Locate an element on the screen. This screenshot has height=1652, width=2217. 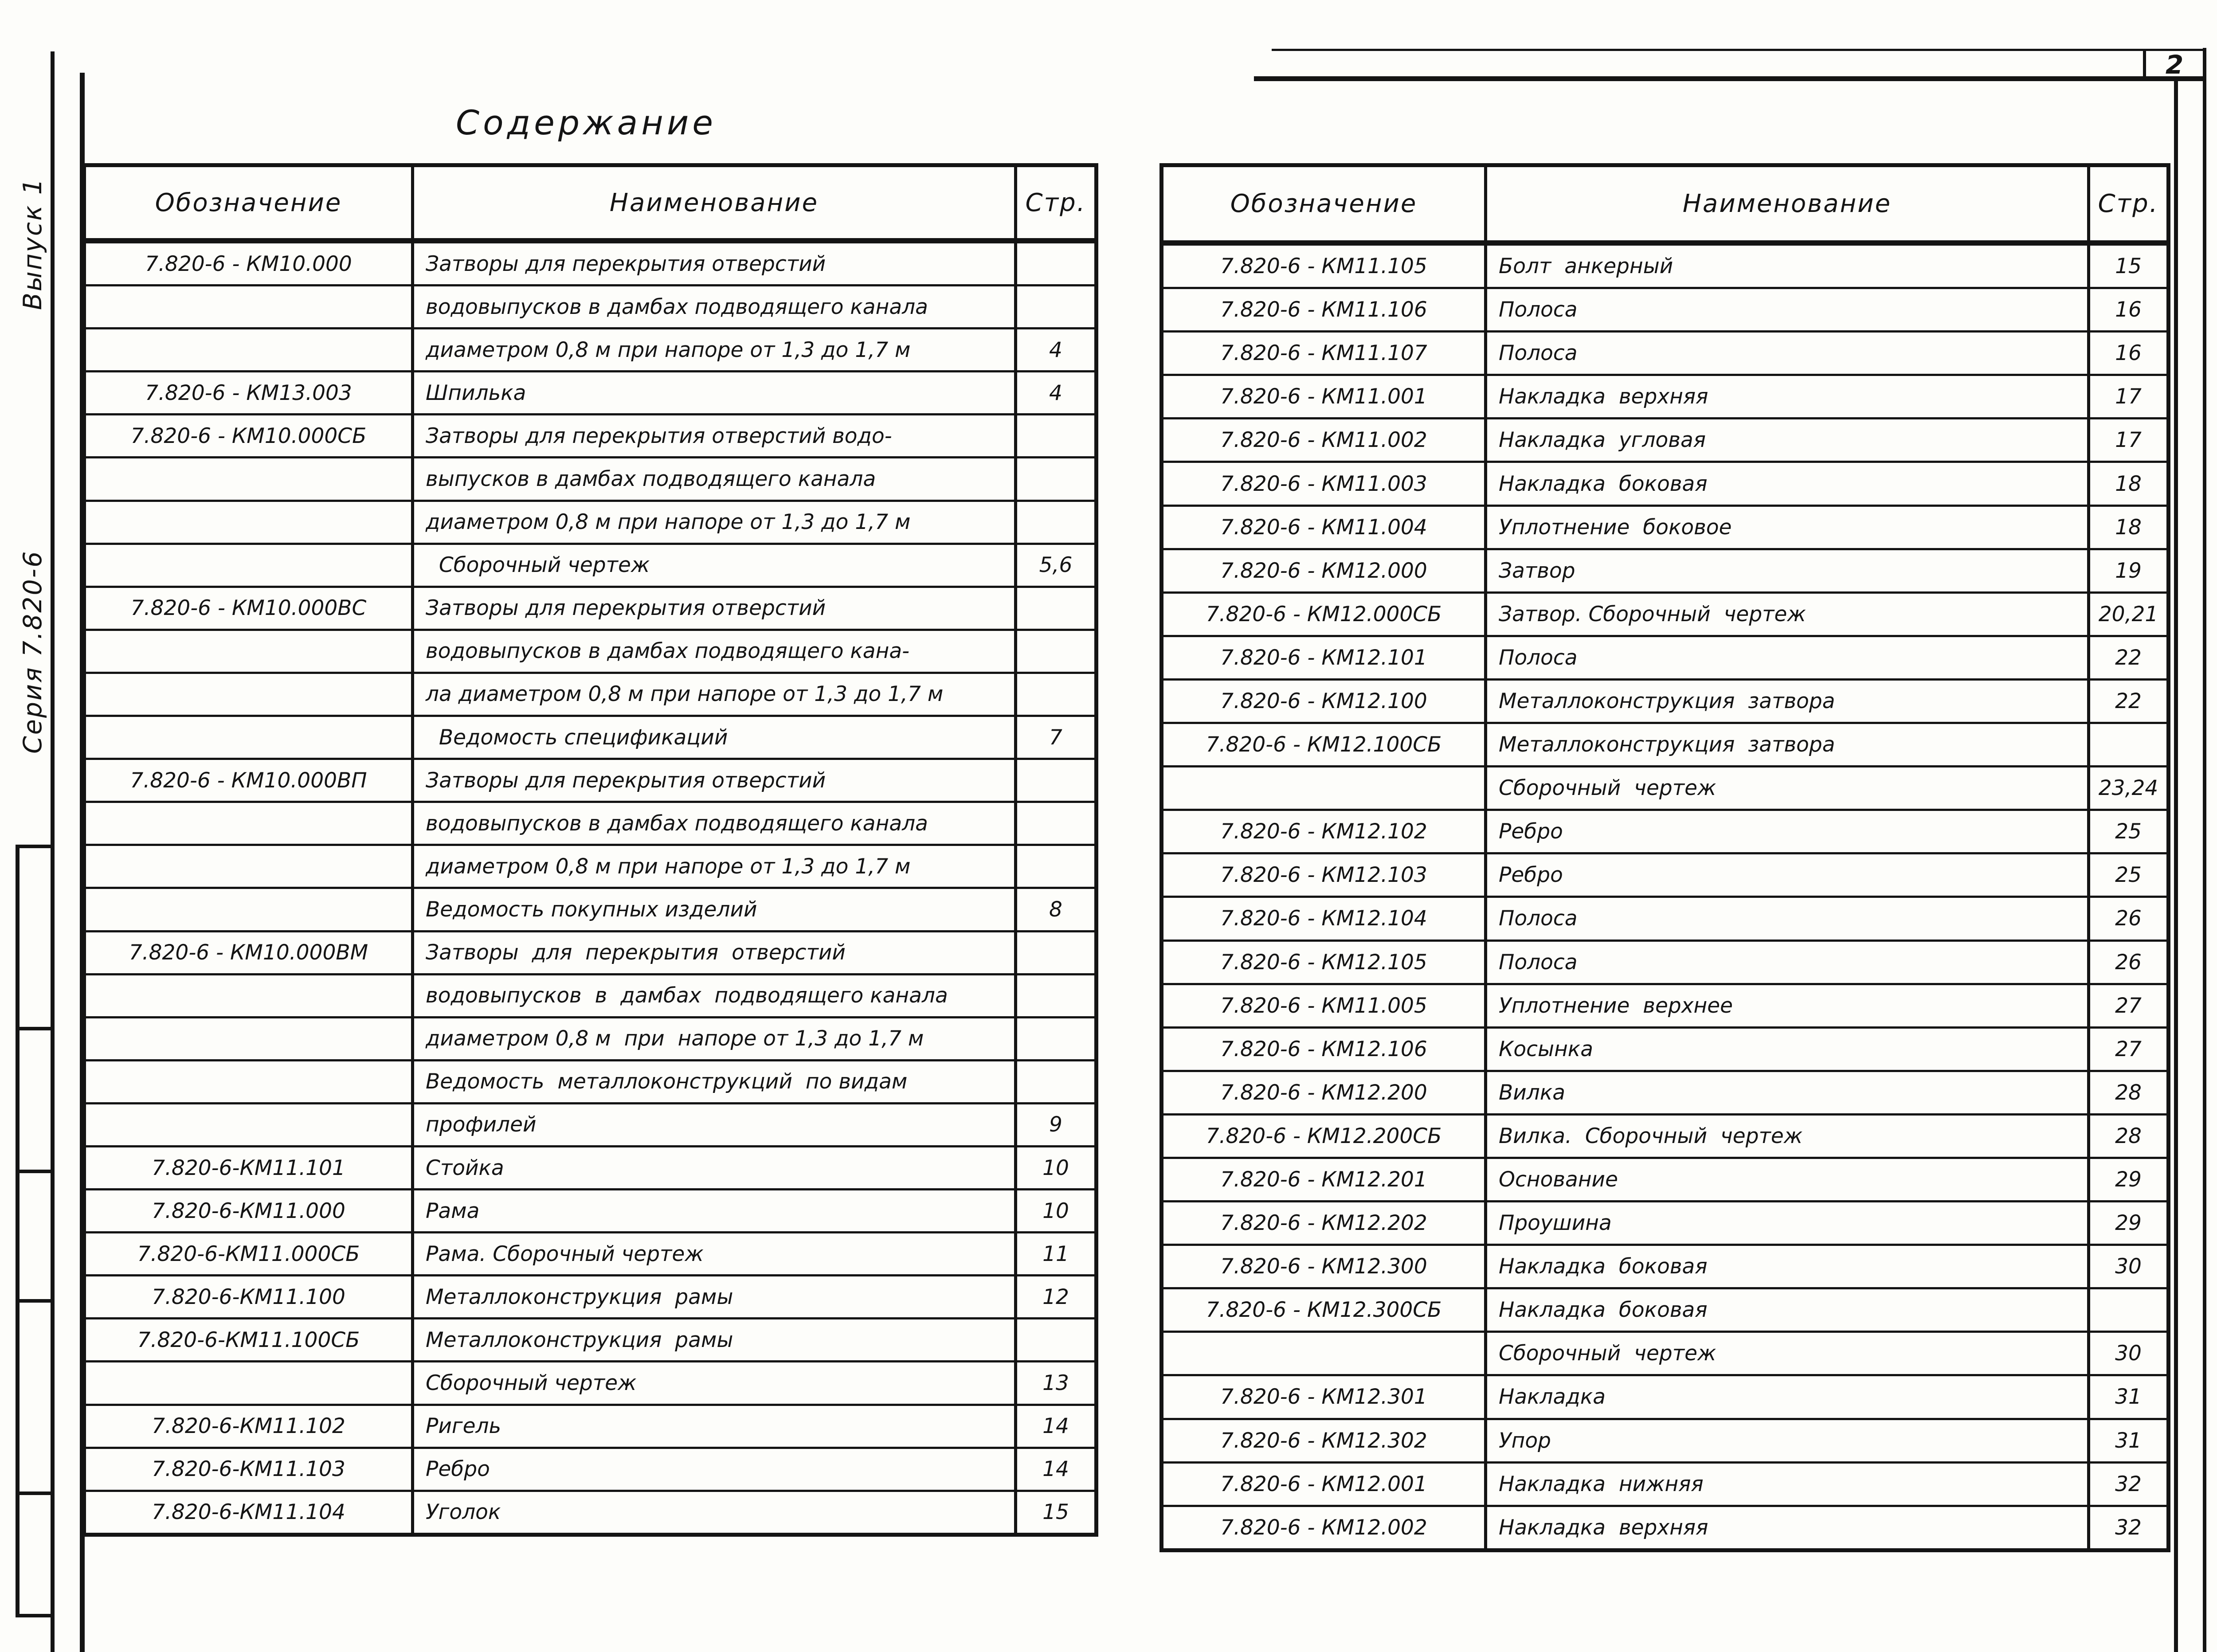
frame-line-right-inner is located at coordinates (2176, 865).